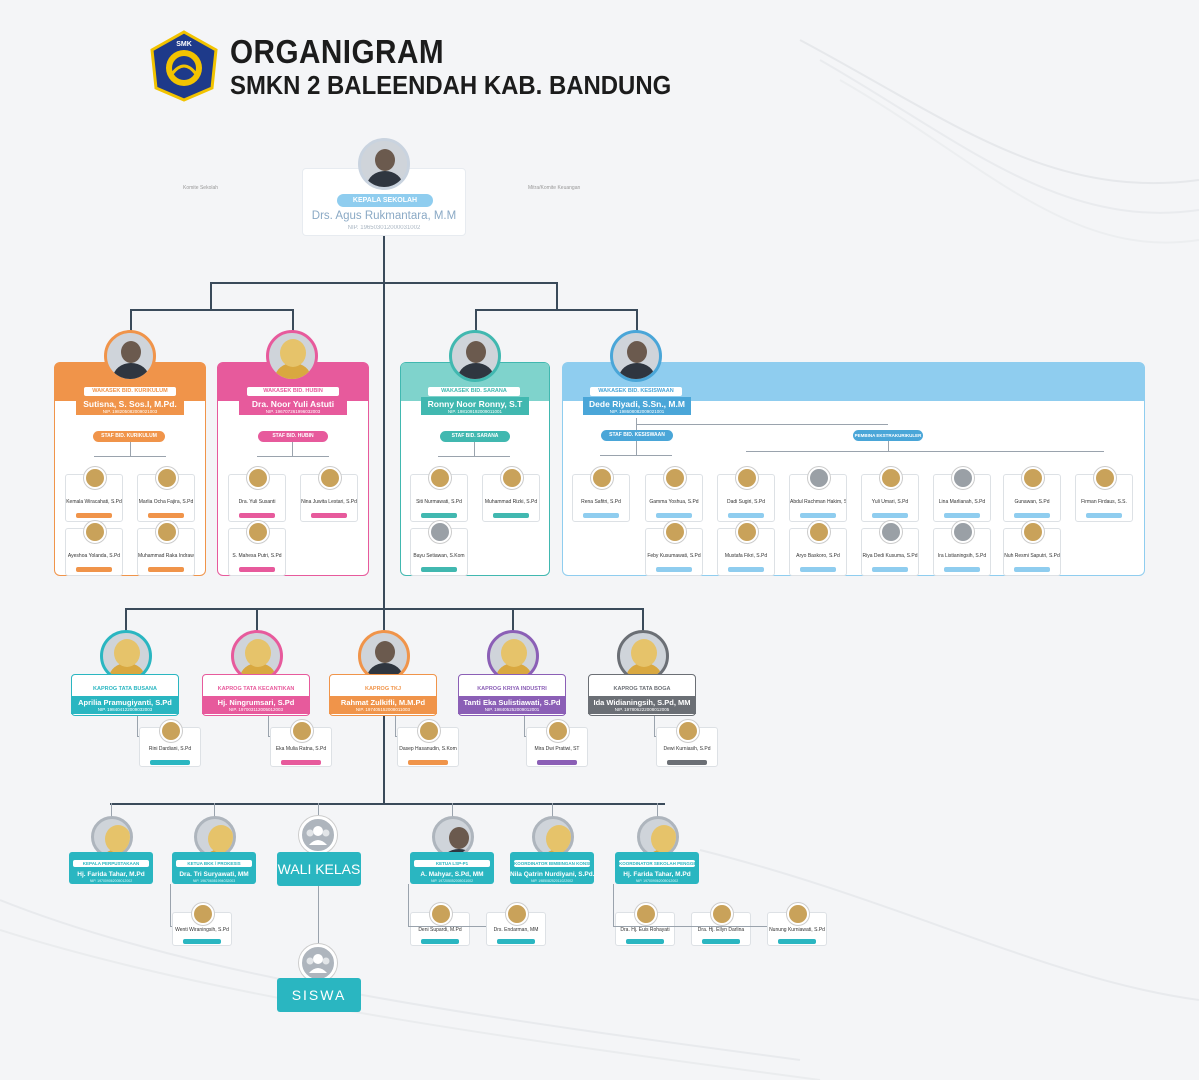 The width and height of the screenshot is (1199, 1080). I want to click on kaprog-name: Tanti Eka Sulistiawati, S.Pd, so click(512, 705).